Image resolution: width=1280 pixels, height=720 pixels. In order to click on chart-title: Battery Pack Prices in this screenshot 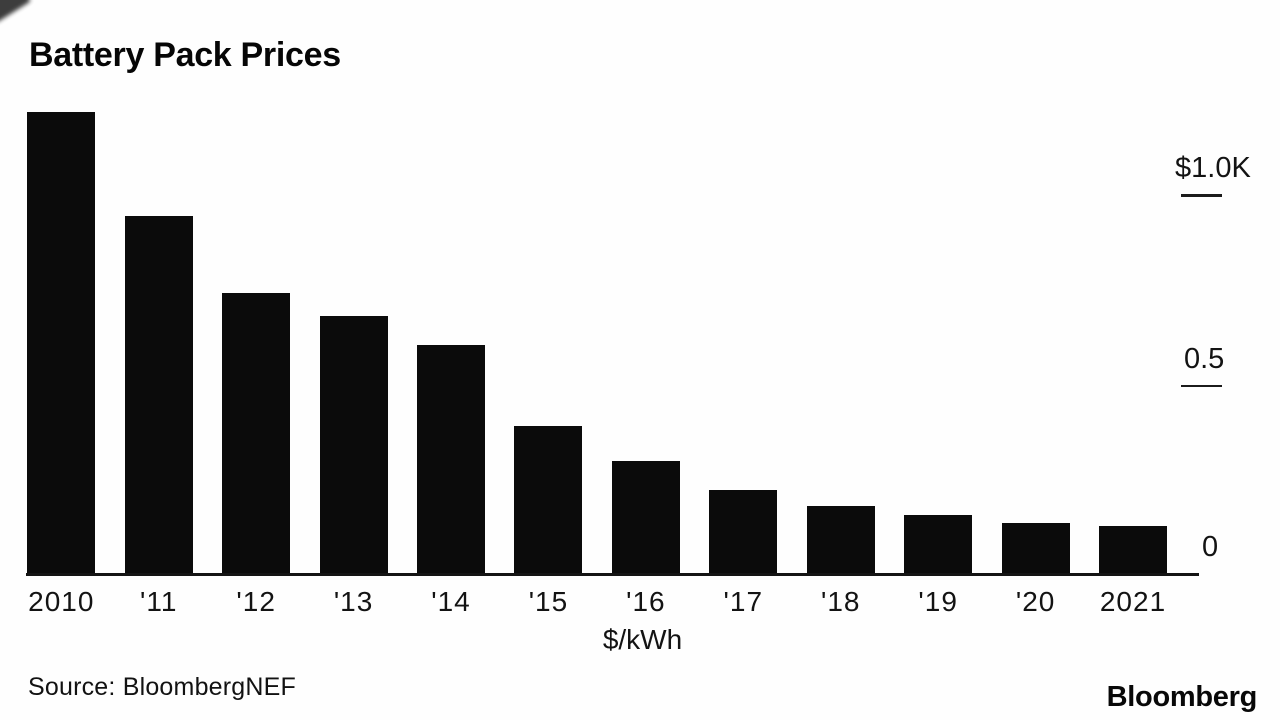, I will do `click(185, 55)`.